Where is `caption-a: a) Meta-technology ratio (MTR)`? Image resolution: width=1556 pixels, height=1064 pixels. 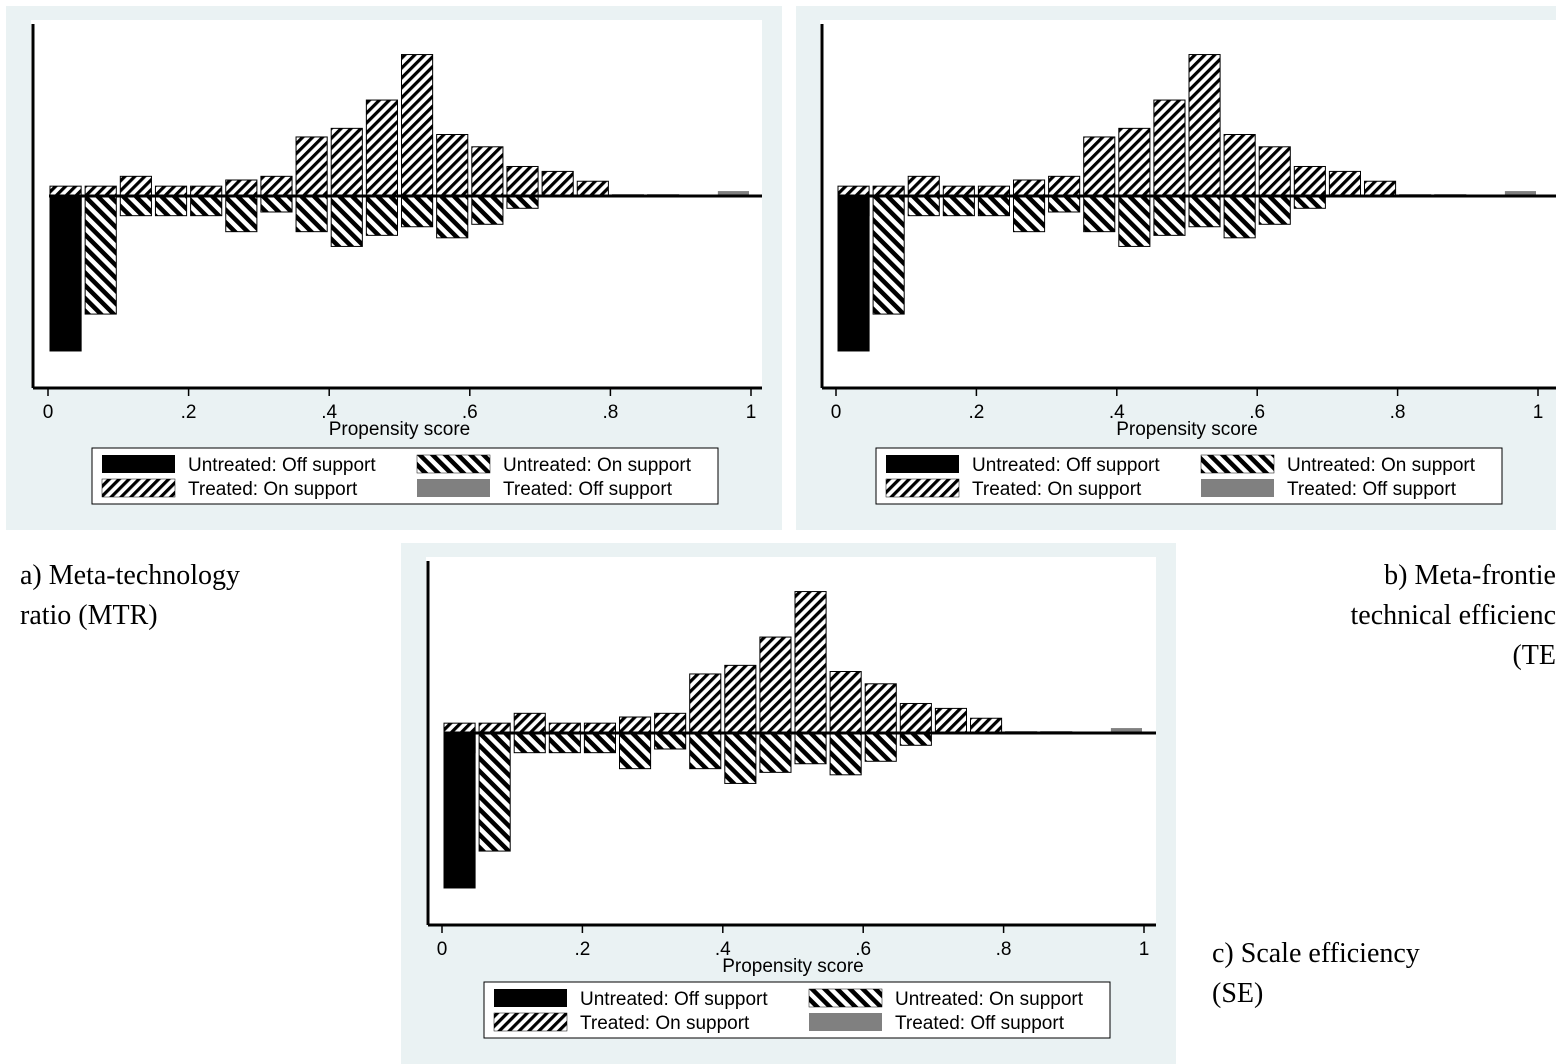
caption-a: a) Meta-technology ratio (MTR) is located at coordinates (130, 596).